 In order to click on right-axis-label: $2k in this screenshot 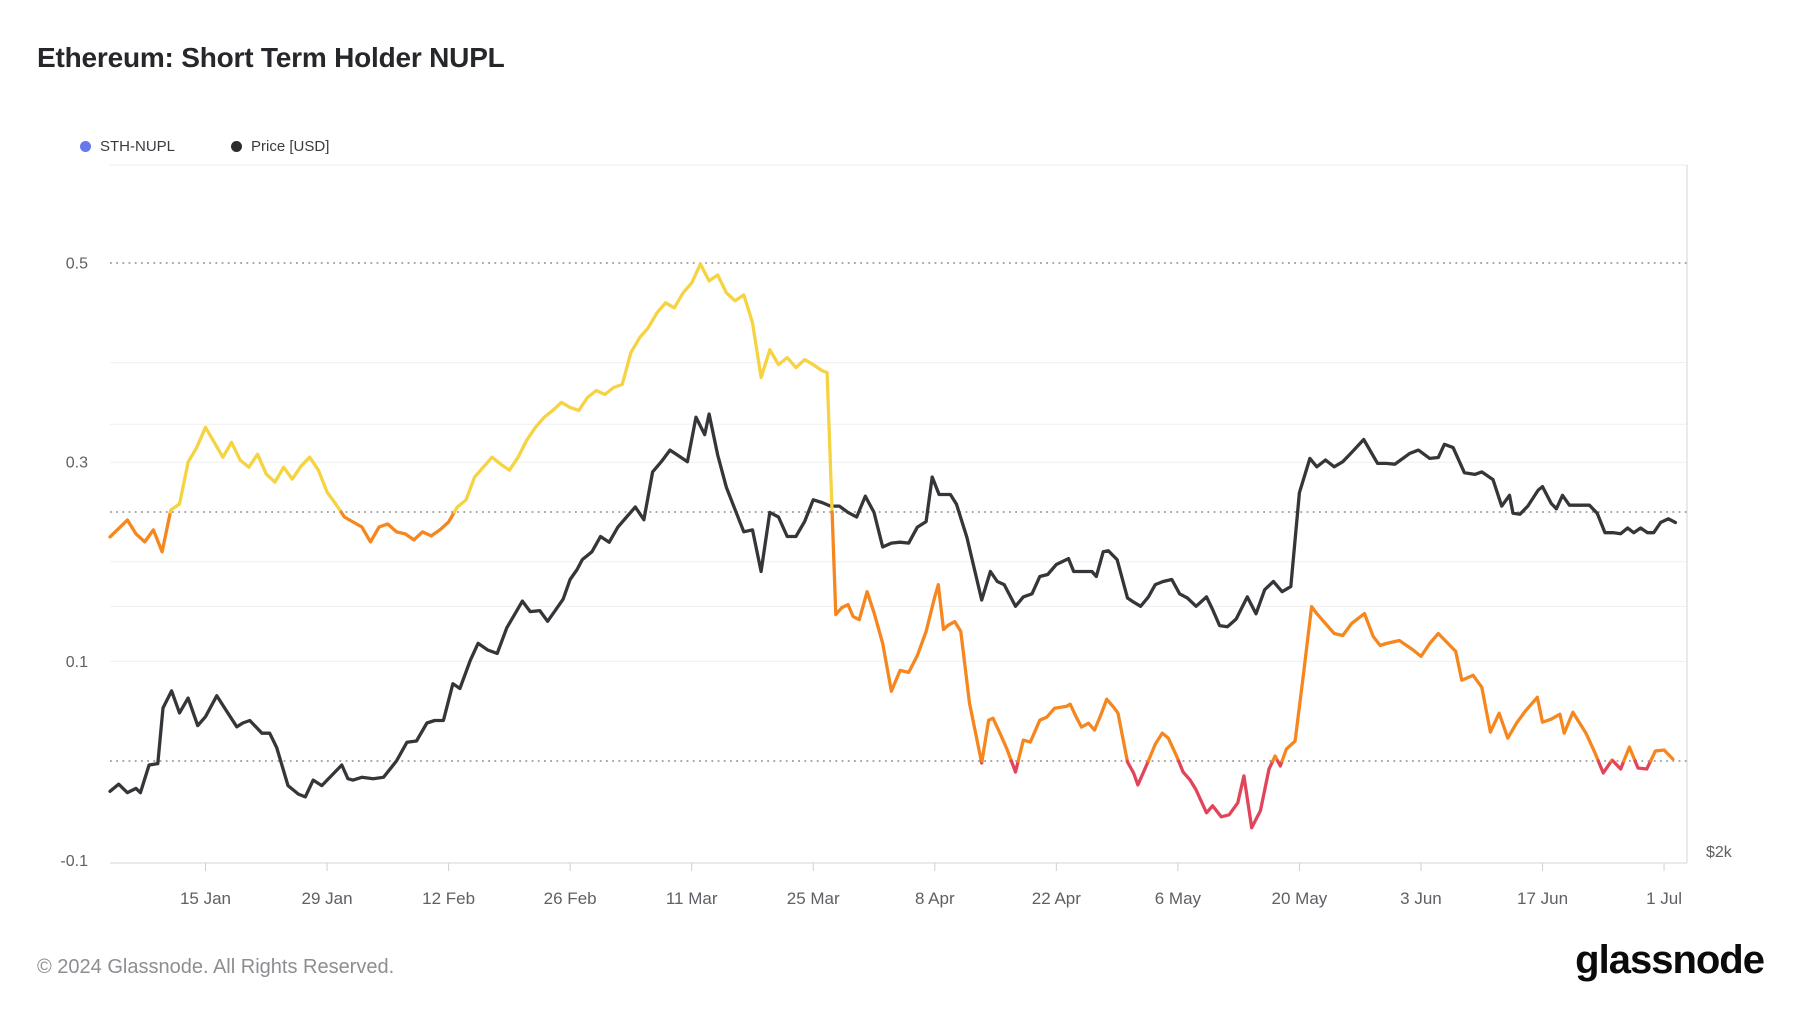, I will do `click(1719, 852)`.